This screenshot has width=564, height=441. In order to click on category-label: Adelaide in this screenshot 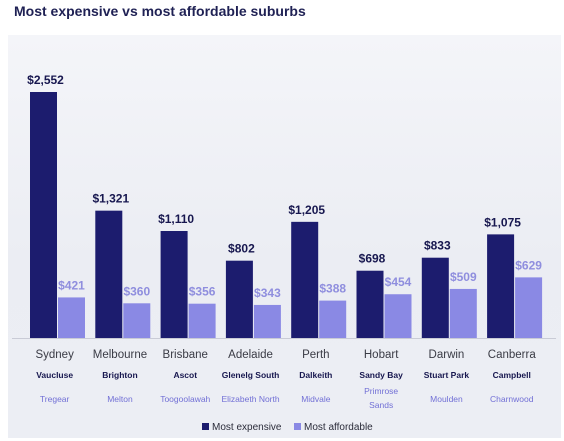, I will do `click(250, 355)`.